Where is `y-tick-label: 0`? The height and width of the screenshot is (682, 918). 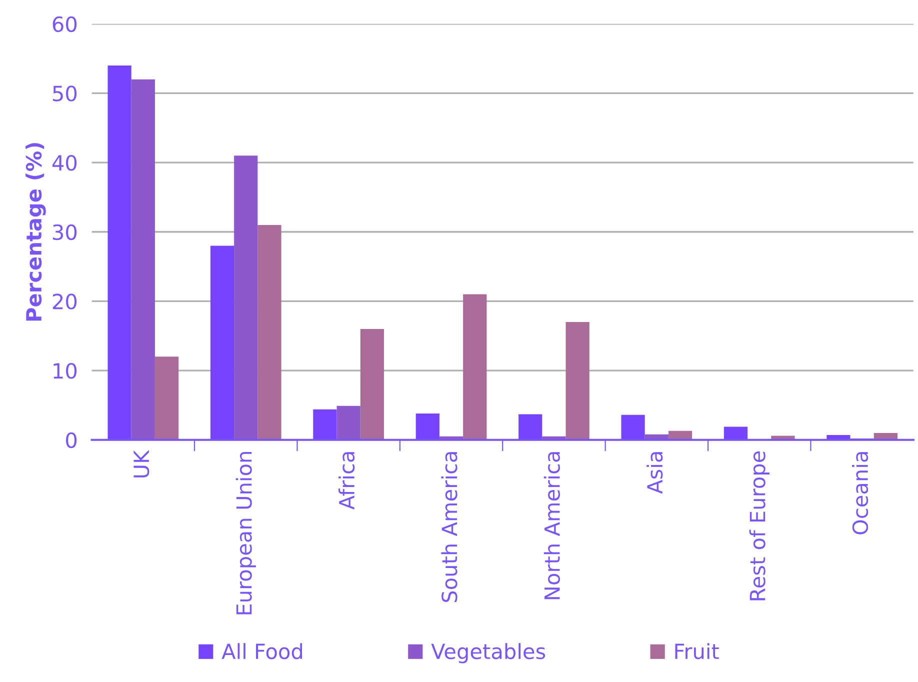 y-tick-label: 0 is located at coordinates (71, 440).